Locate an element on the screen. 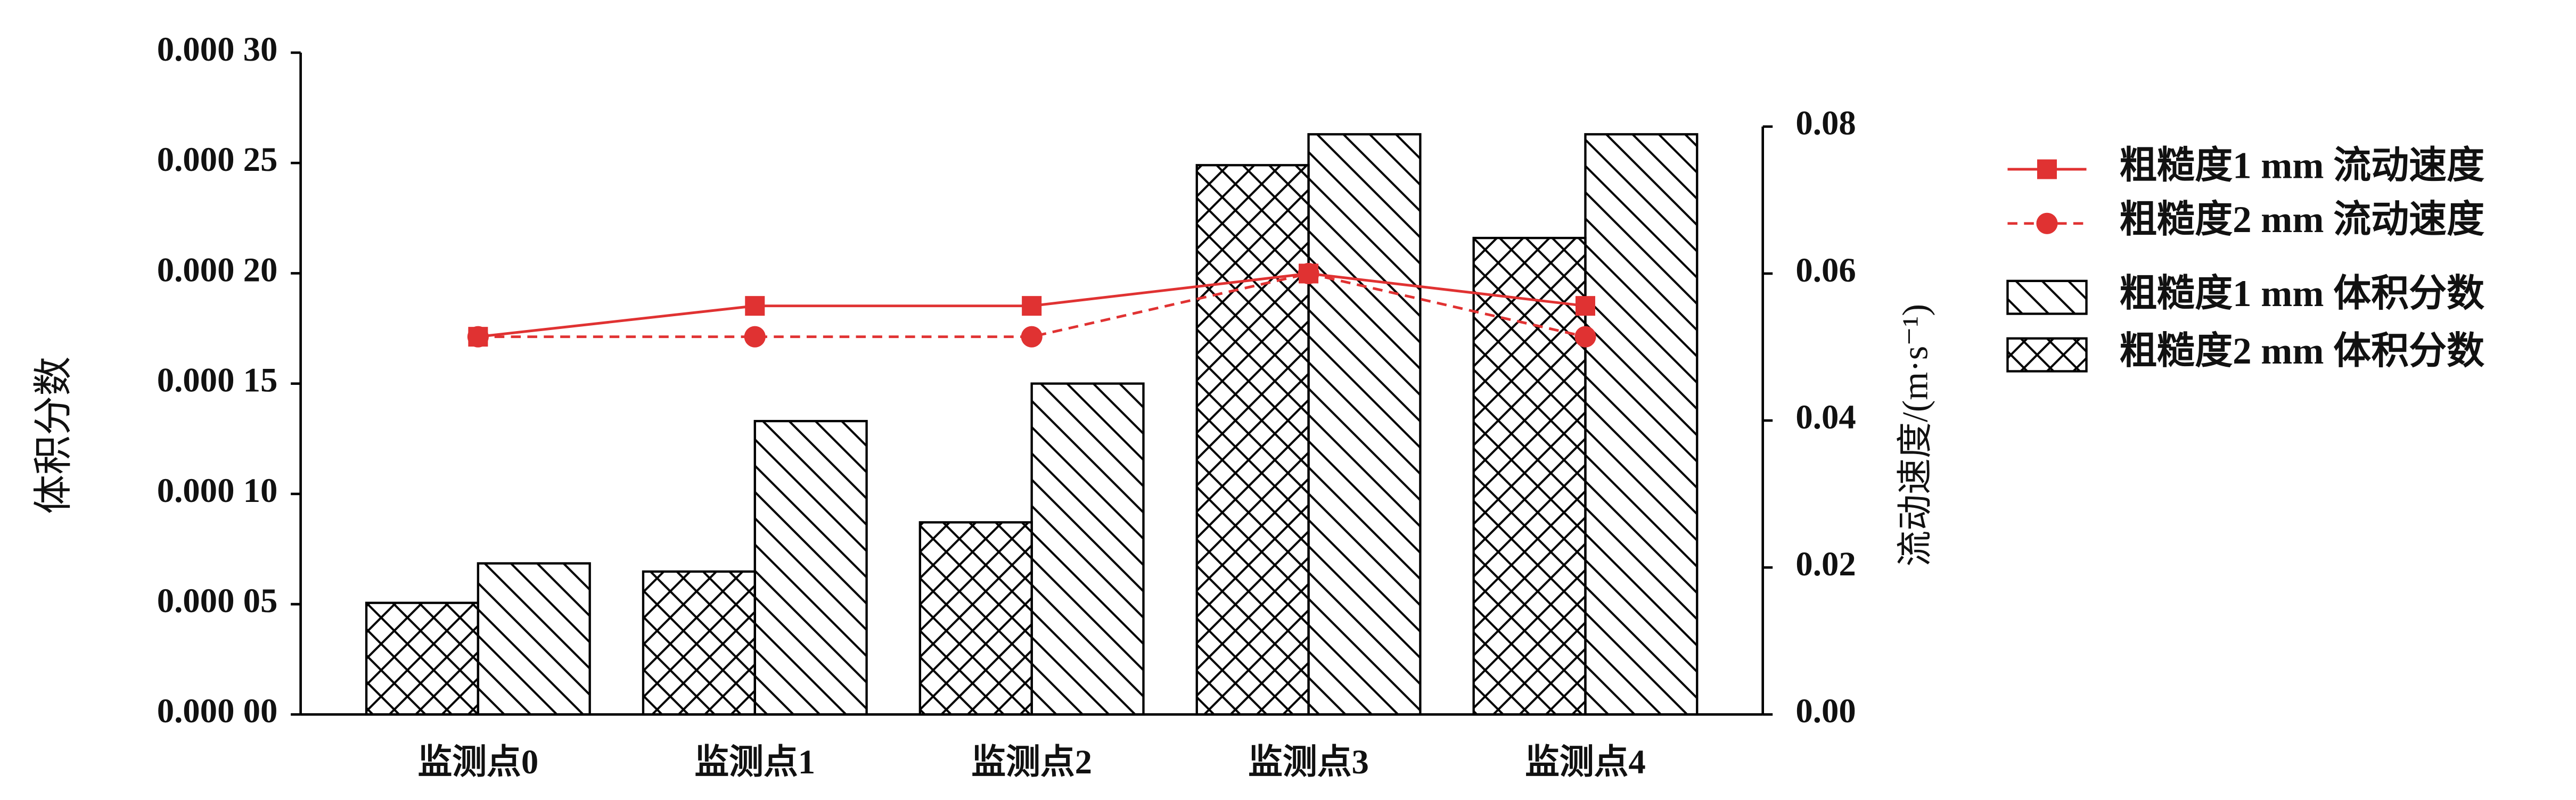  y2-tick-label: 0.08 is located at coordinates (1825, 123).